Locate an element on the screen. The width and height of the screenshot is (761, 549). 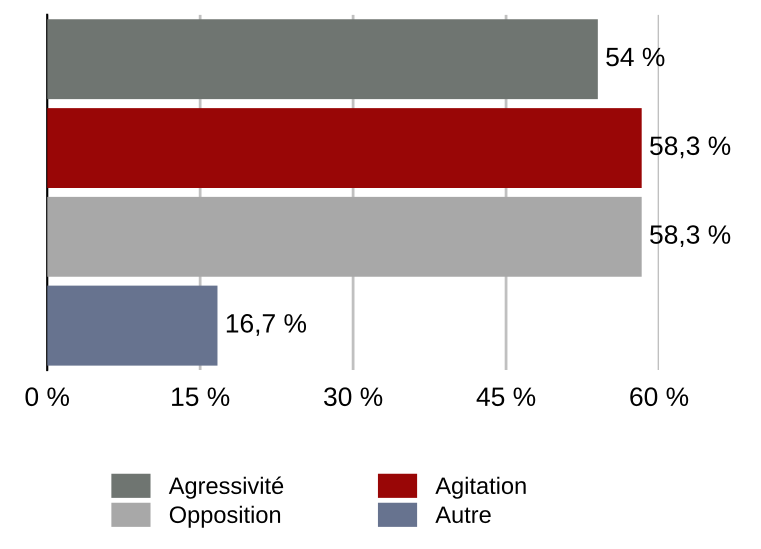
x-tick-label: 15 % is located at coordinates (201, 397).